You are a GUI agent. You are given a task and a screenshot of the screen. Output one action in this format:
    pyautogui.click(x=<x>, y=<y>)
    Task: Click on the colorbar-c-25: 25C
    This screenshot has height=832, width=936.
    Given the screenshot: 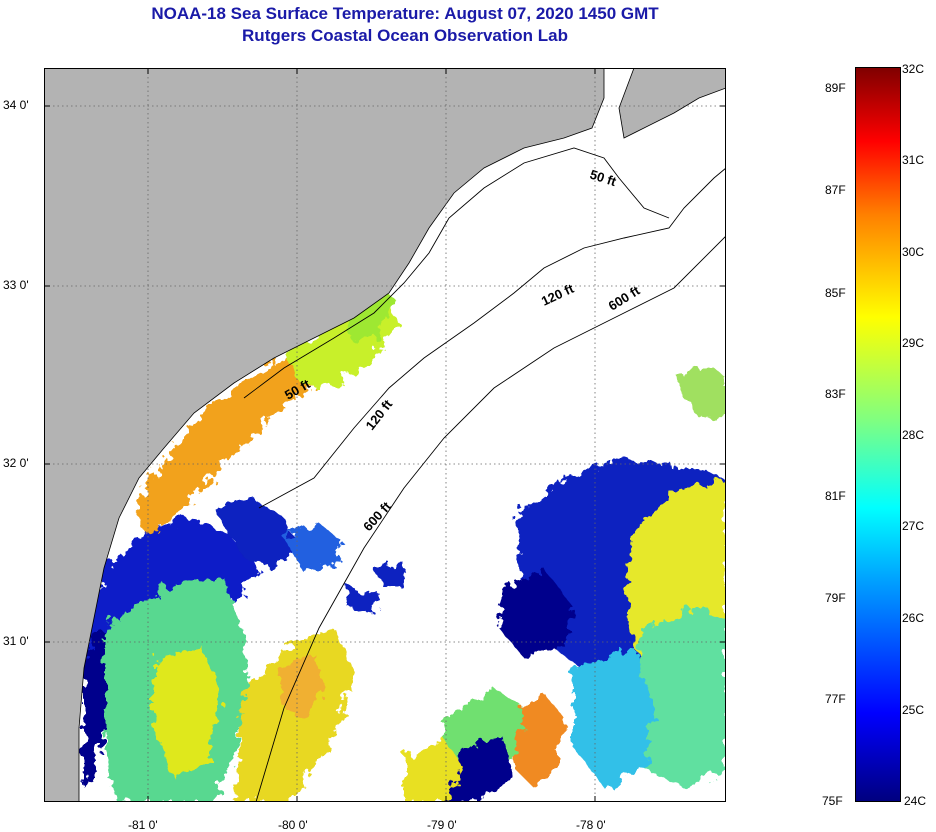 What is the action you would take?
    pyautogui.click(x=913, y=710)
    